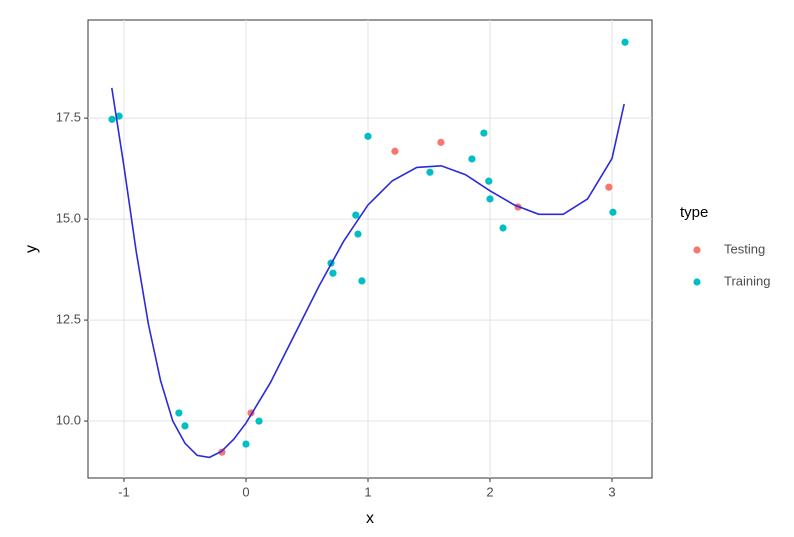  Describe the element at coordinates (744, 248) in the screenshot. I see `legend-label: Testing` at that location.